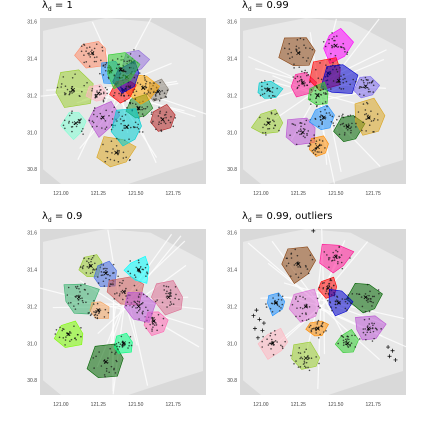 The width and height of the screenshot is (423, 423). What do you see at coordinates (173, 405) in the screenshot?
I see `x-tick-label: 121.75` at bounding box center [173, 405].